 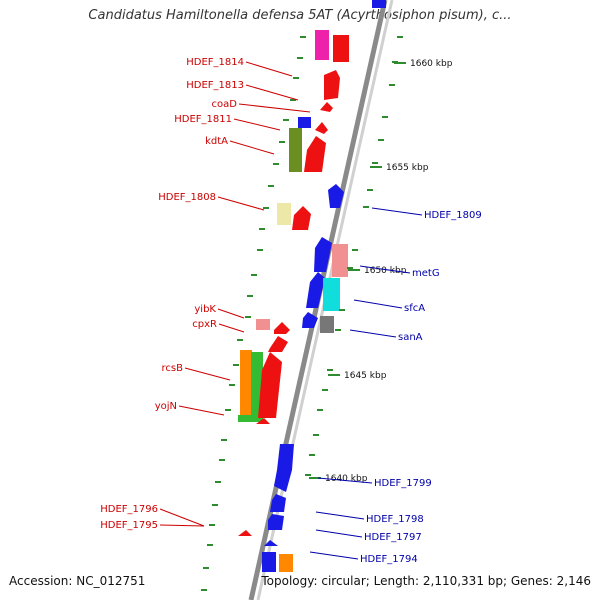 I want to click on gene-label-hdef_1796: HDEF_1796, so click(x=129, y=509).